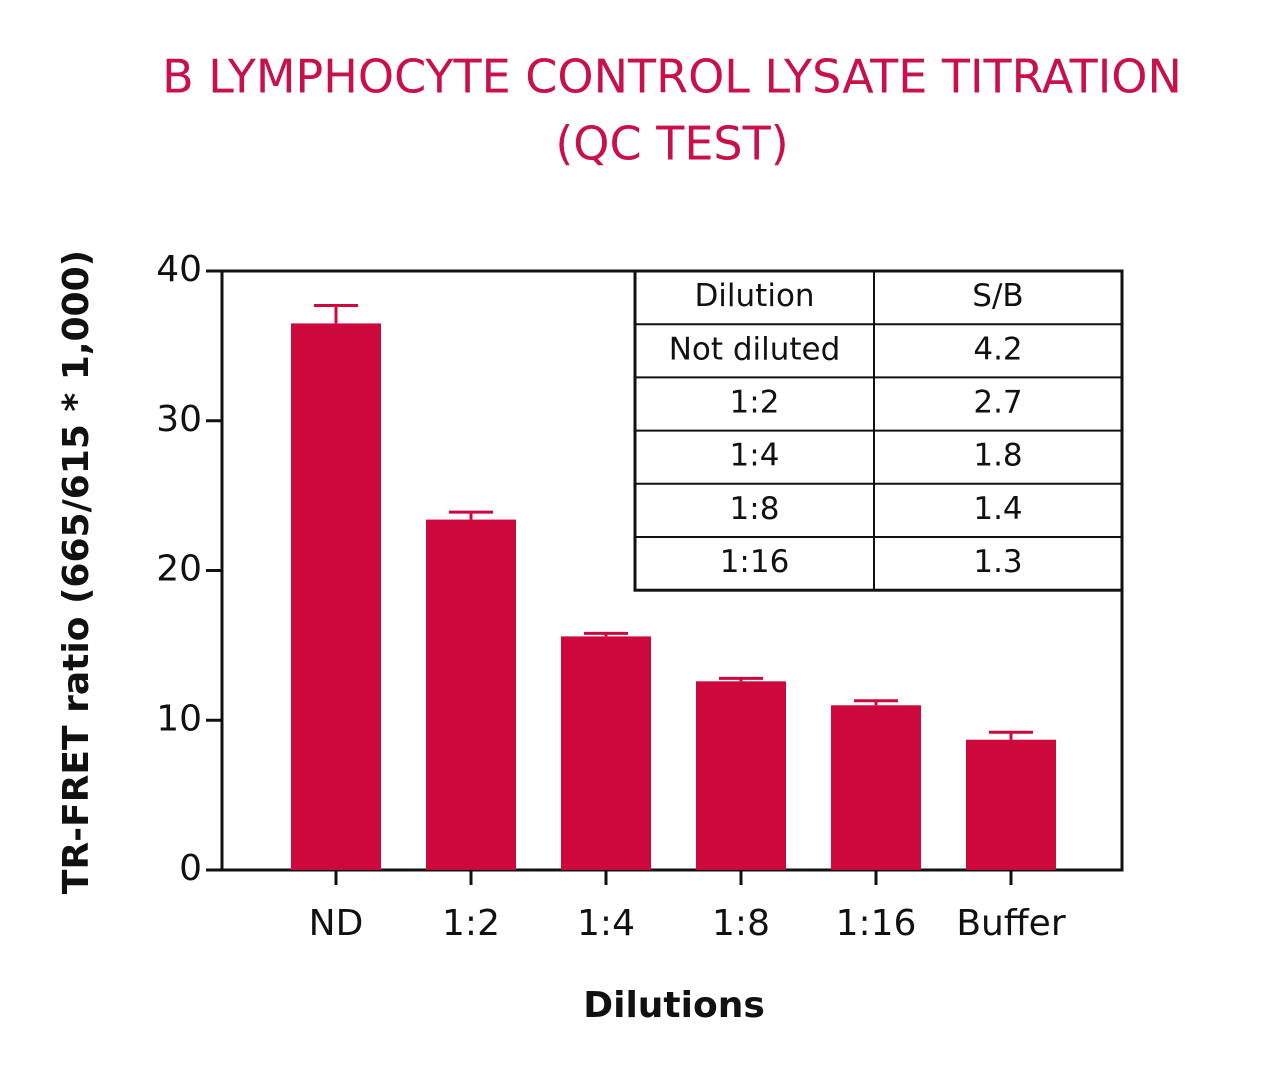 The image size is (1284, 1074). What do you see at coordinates (672, 77) in the screenshot?
I see `chart-title: B LYMPHOCYTE CONTROL LYSATE TITRATION` at bounding box center [672, 77].